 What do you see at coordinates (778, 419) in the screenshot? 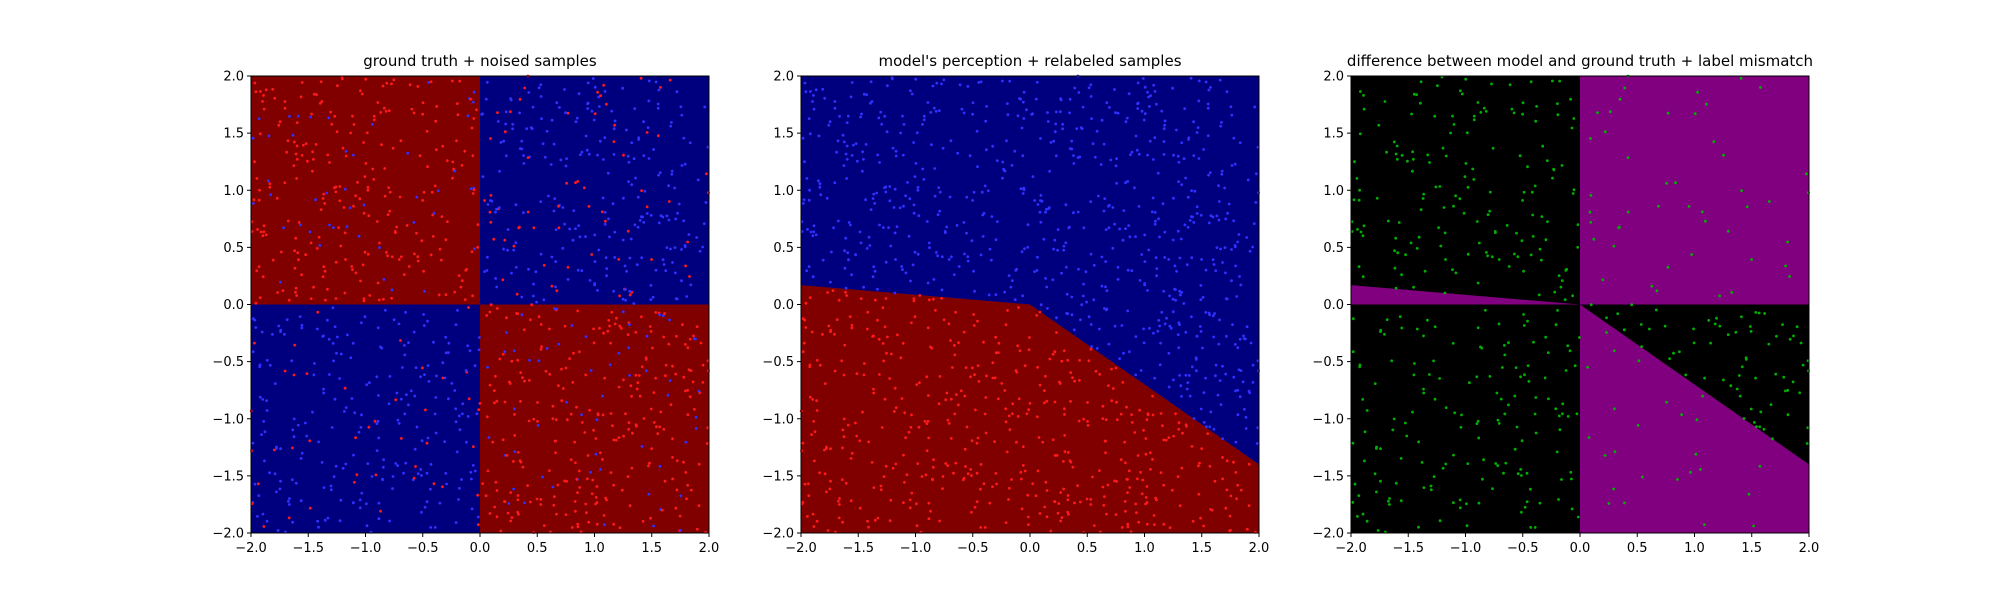
I see `y-tick-label: −1.0` at bounding box center [778, 419].